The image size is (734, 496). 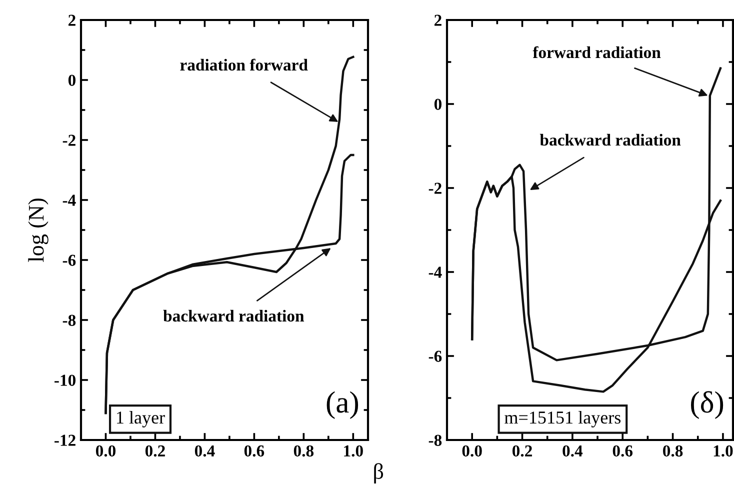 I want to click on annotation: (δ), so click(x=707, y=405).